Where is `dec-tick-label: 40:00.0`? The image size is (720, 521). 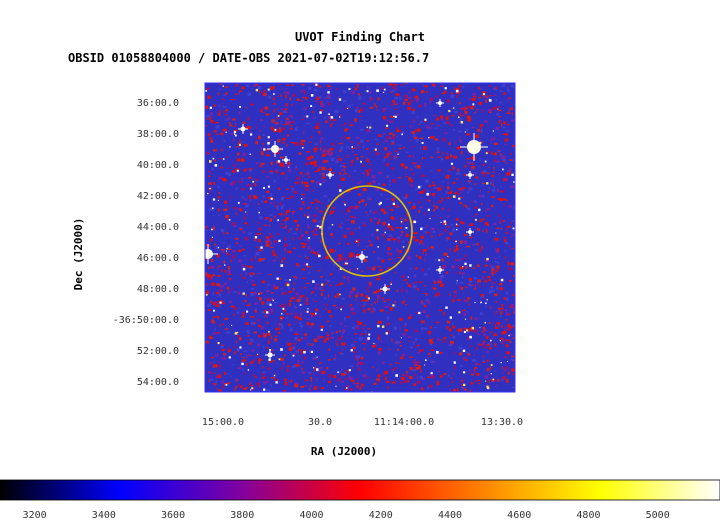
dec-tick-label: 40:00.0 is located at coordinates (158, 165).